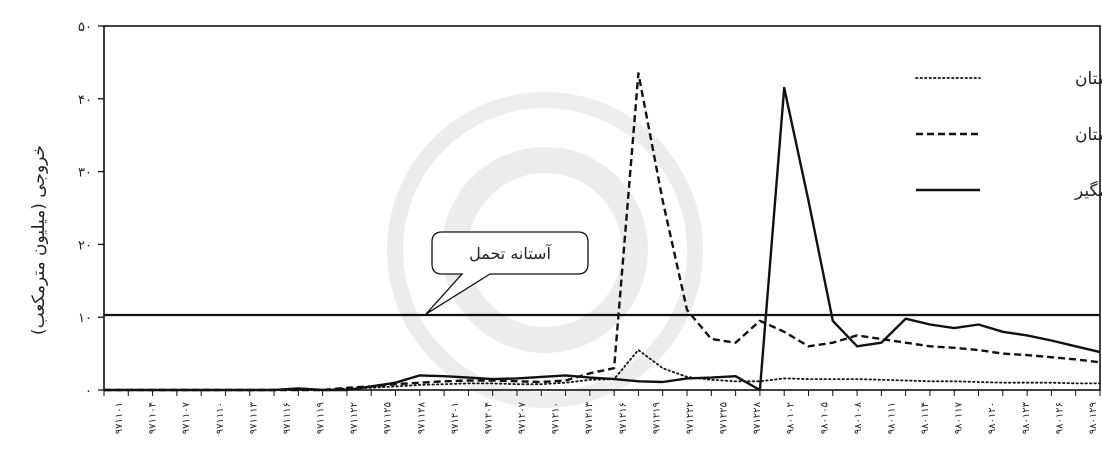 This screenshot has height=475, width=1102. I want to click on x-tick-label: ۹۸۰۱۲۹, so click(1093, 418).